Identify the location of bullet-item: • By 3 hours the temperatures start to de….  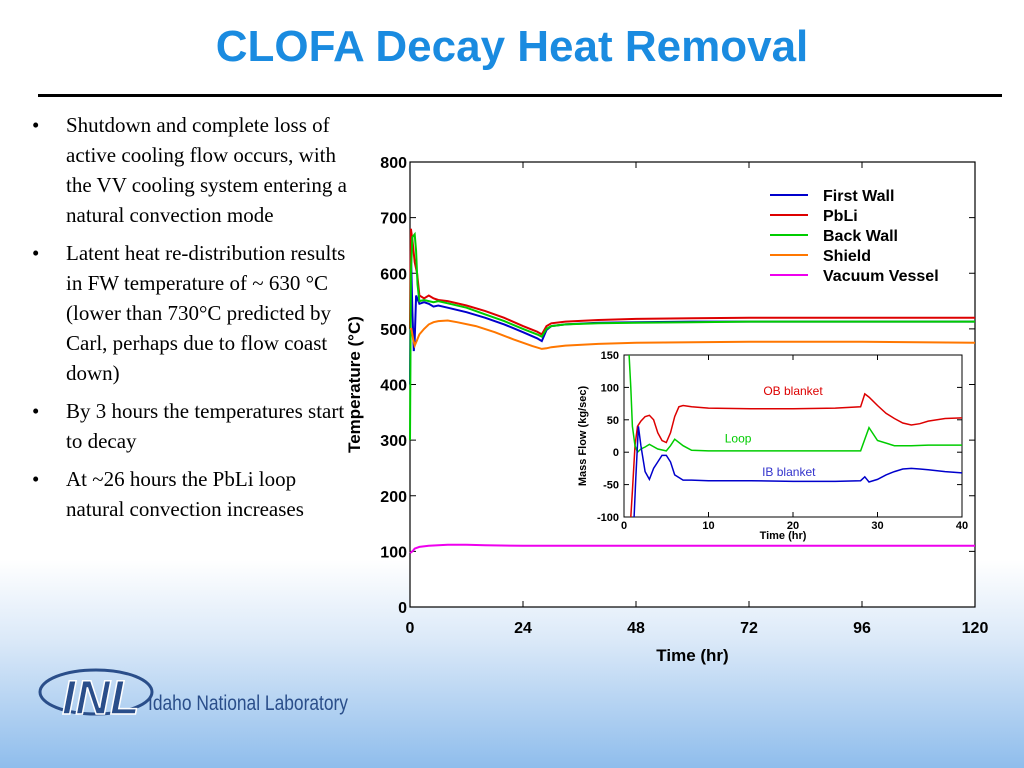
(193, 426).